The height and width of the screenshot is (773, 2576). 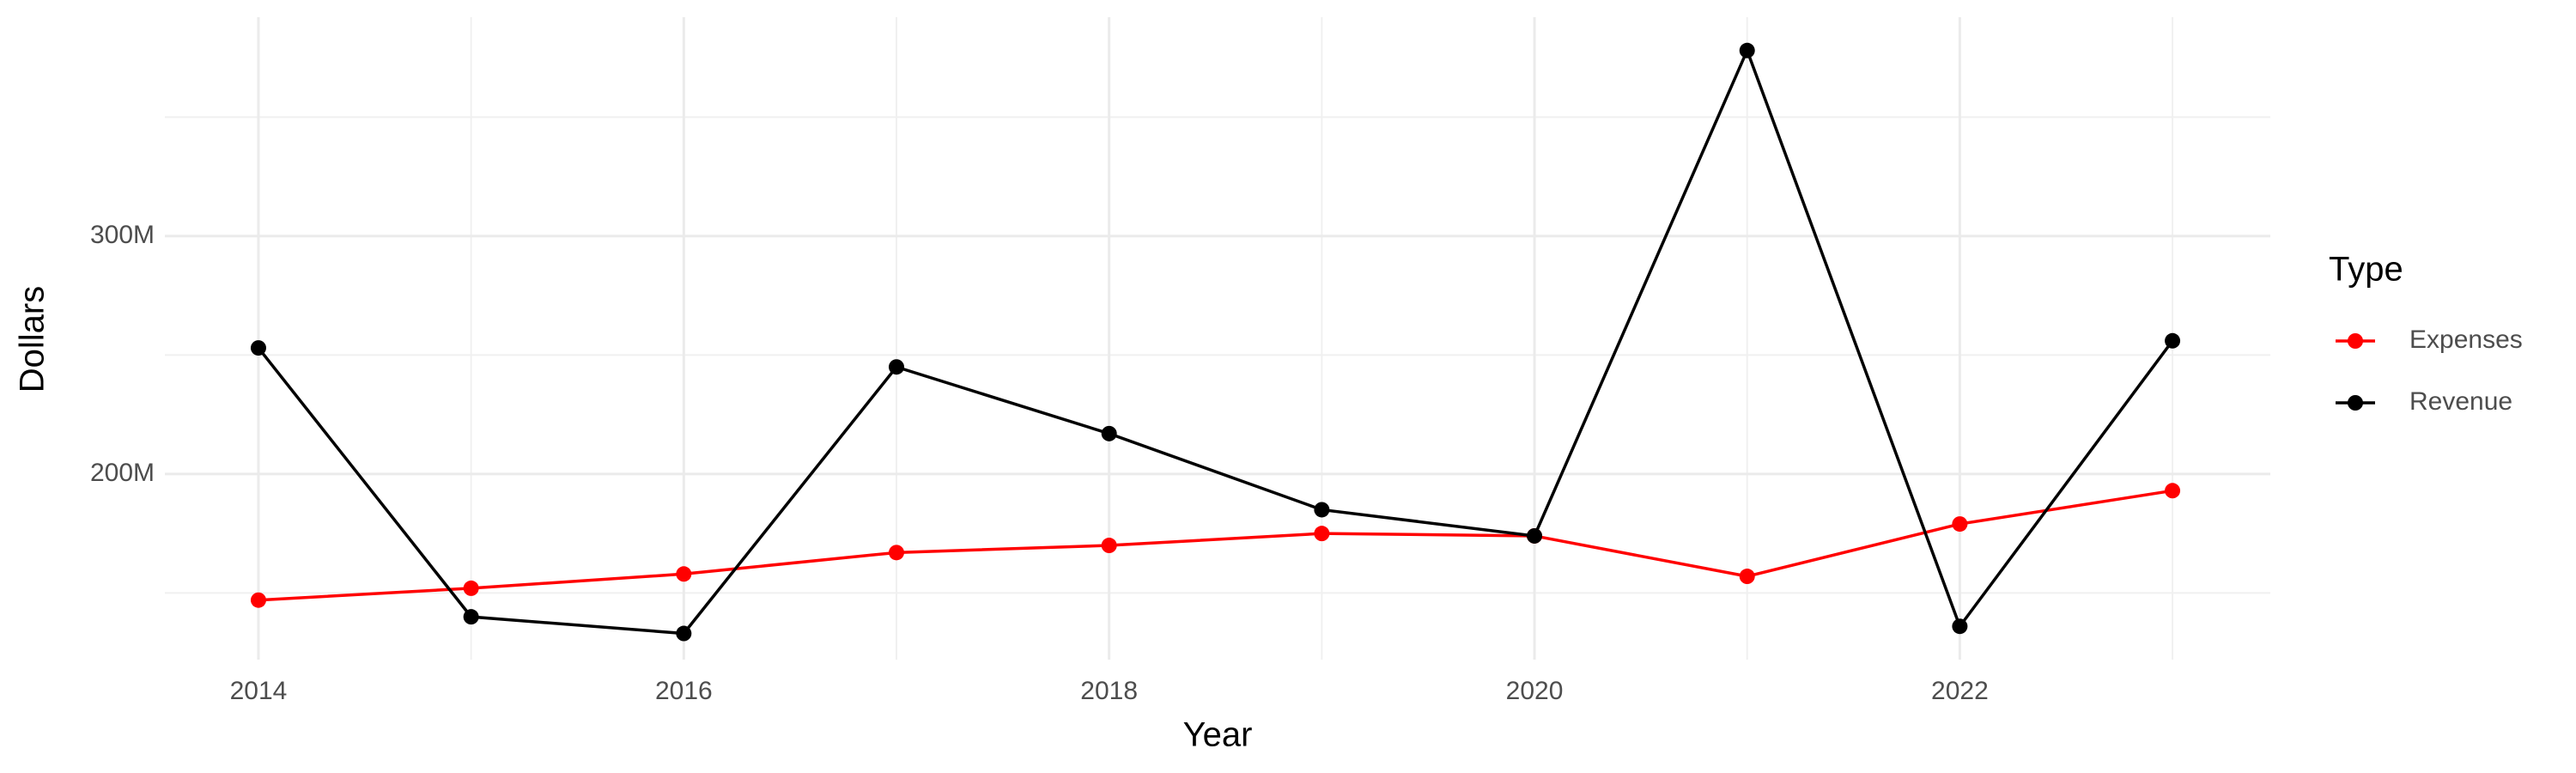 What do you see at coordinates (123, 473) in the screenshot?
I see `y-tick-label: 200M` at bounding box center [123, 473].